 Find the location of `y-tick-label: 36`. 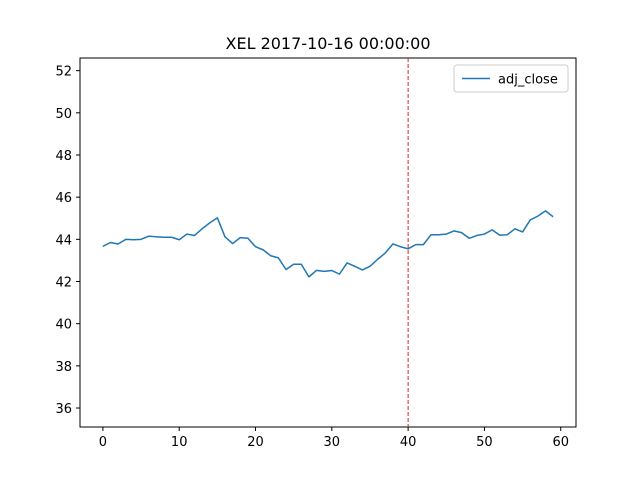

y-tick-label: 36 is located at coordinates (63, 409).